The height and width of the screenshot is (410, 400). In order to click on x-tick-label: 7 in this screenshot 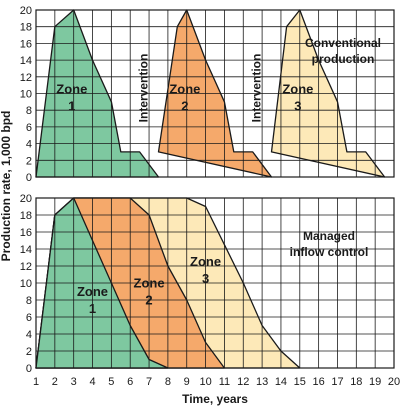, I will do `click(149, 382)`.